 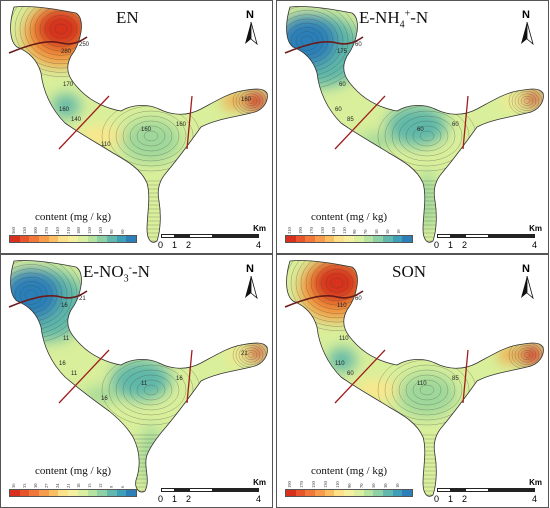 What do you see at coordinates (101, 486) in the screenshot?
I see `legend-tick-label: 12` at bounding box center [101, 486].